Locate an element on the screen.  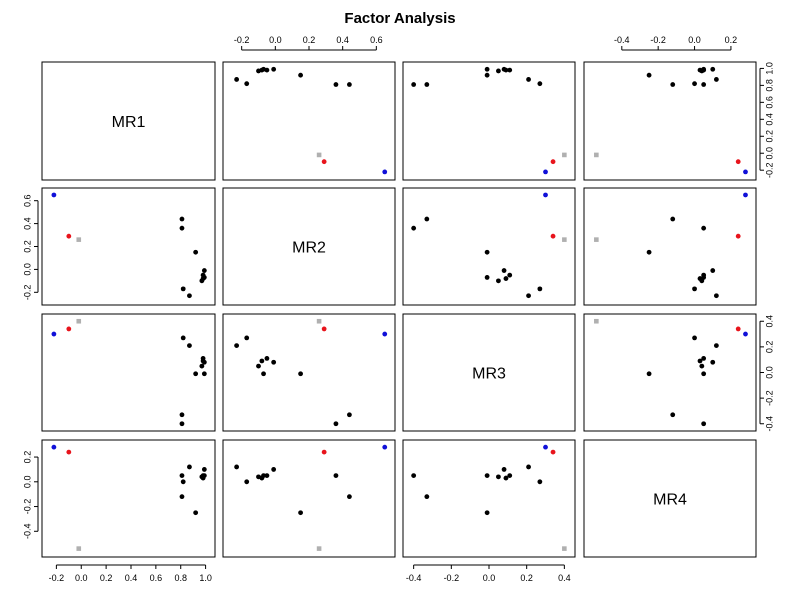
panel-frame-mr4-mr4 is located at coordinates (670, 498).